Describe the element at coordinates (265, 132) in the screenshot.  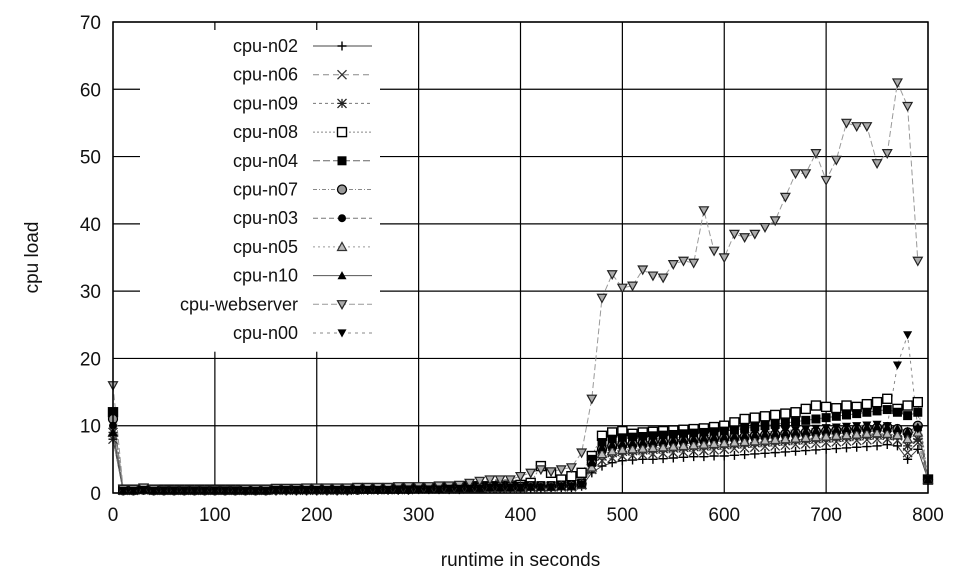
I see `legend-label: cpu-n08` at that location.